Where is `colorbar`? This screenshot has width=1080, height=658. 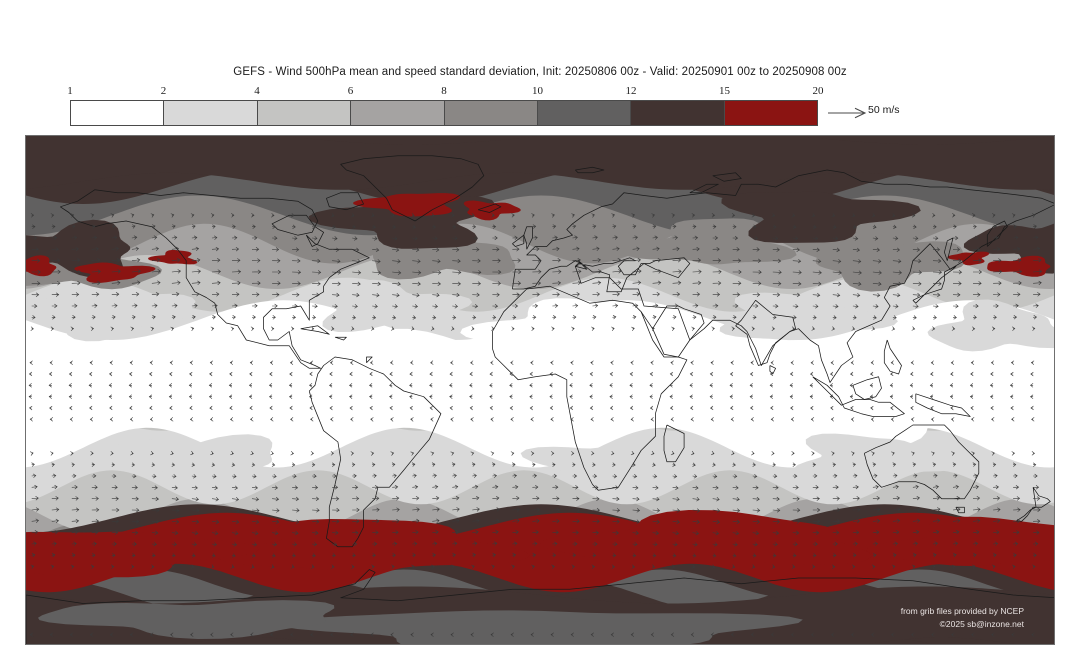
colorbar is located at coordinates (444, 113).